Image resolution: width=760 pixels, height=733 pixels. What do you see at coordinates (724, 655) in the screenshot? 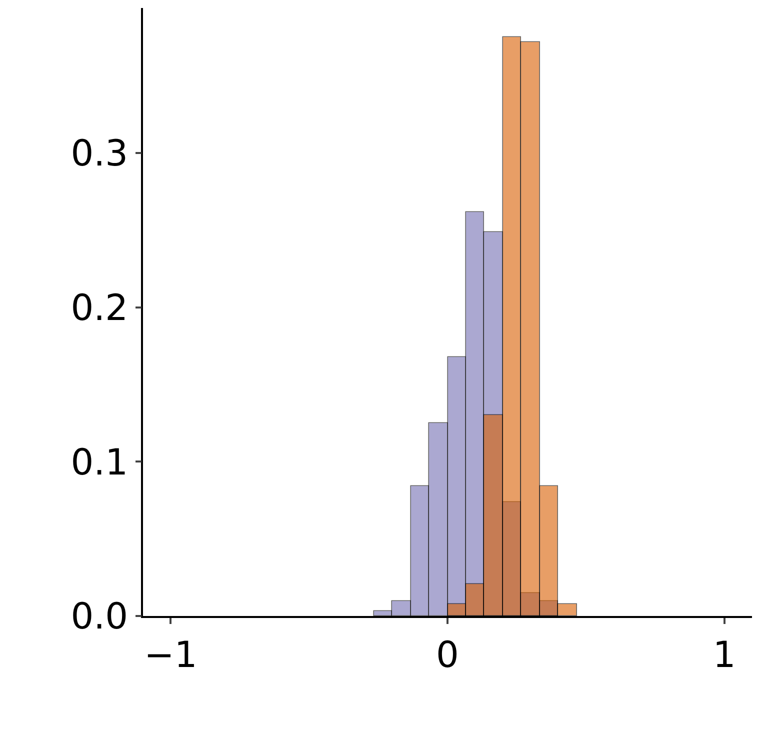
I see `x-tick-label: 1` at bounding box center [724, 655].